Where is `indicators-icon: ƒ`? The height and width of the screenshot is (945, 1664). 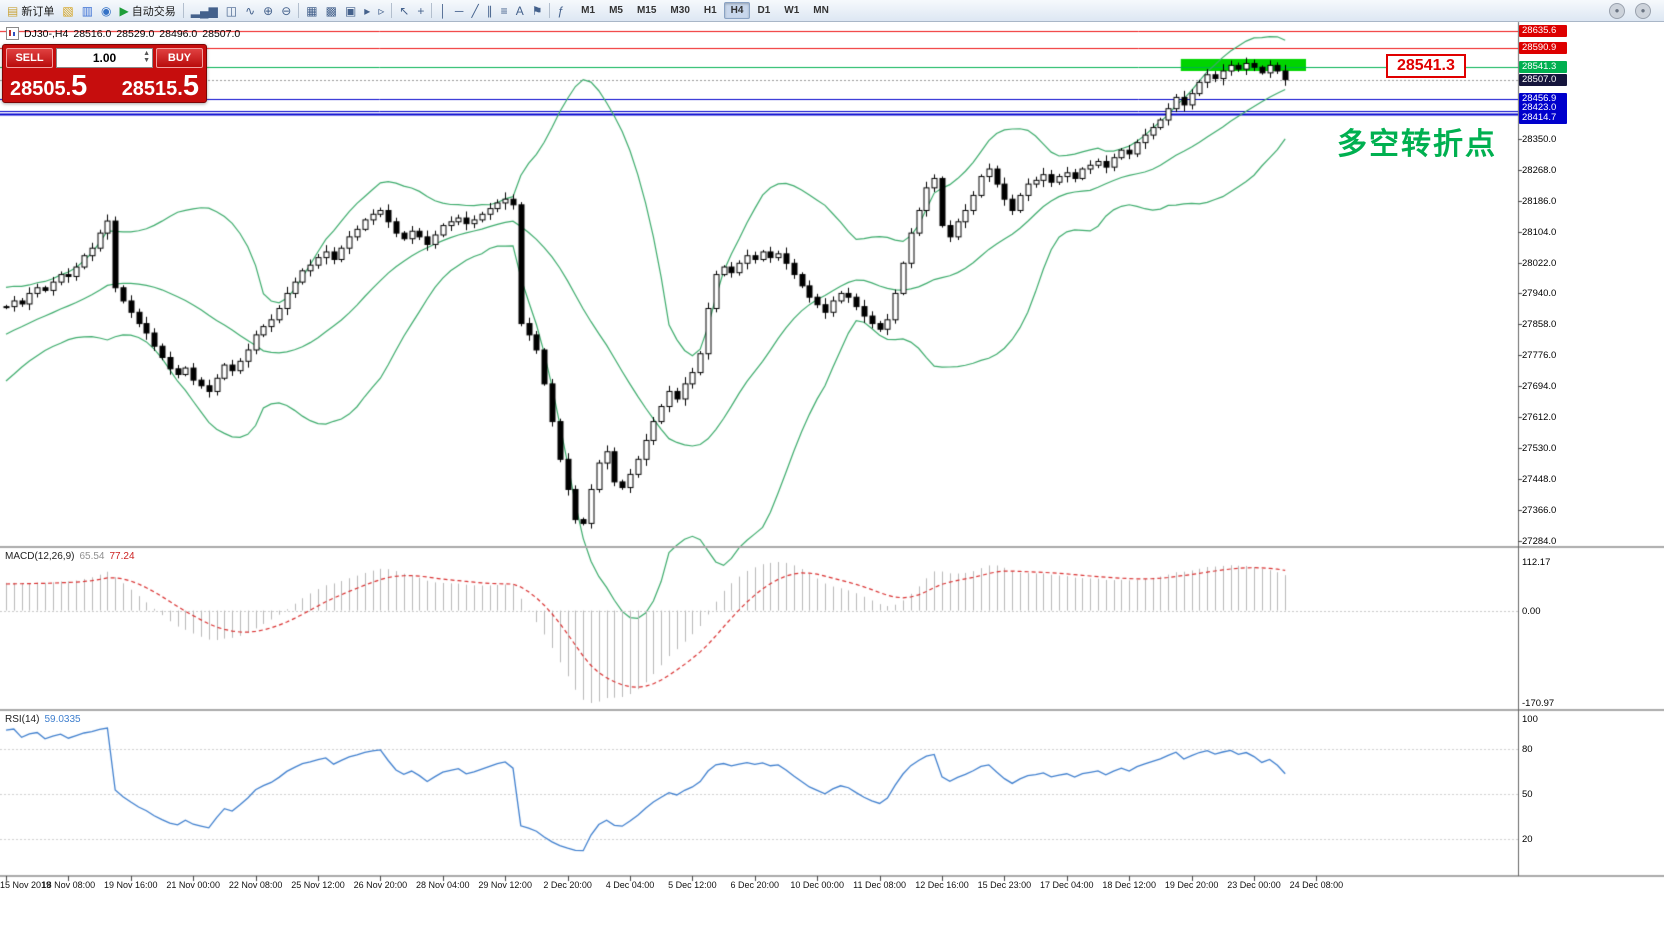 indicators-icon: ƒ is located at coordinates (561, 10).